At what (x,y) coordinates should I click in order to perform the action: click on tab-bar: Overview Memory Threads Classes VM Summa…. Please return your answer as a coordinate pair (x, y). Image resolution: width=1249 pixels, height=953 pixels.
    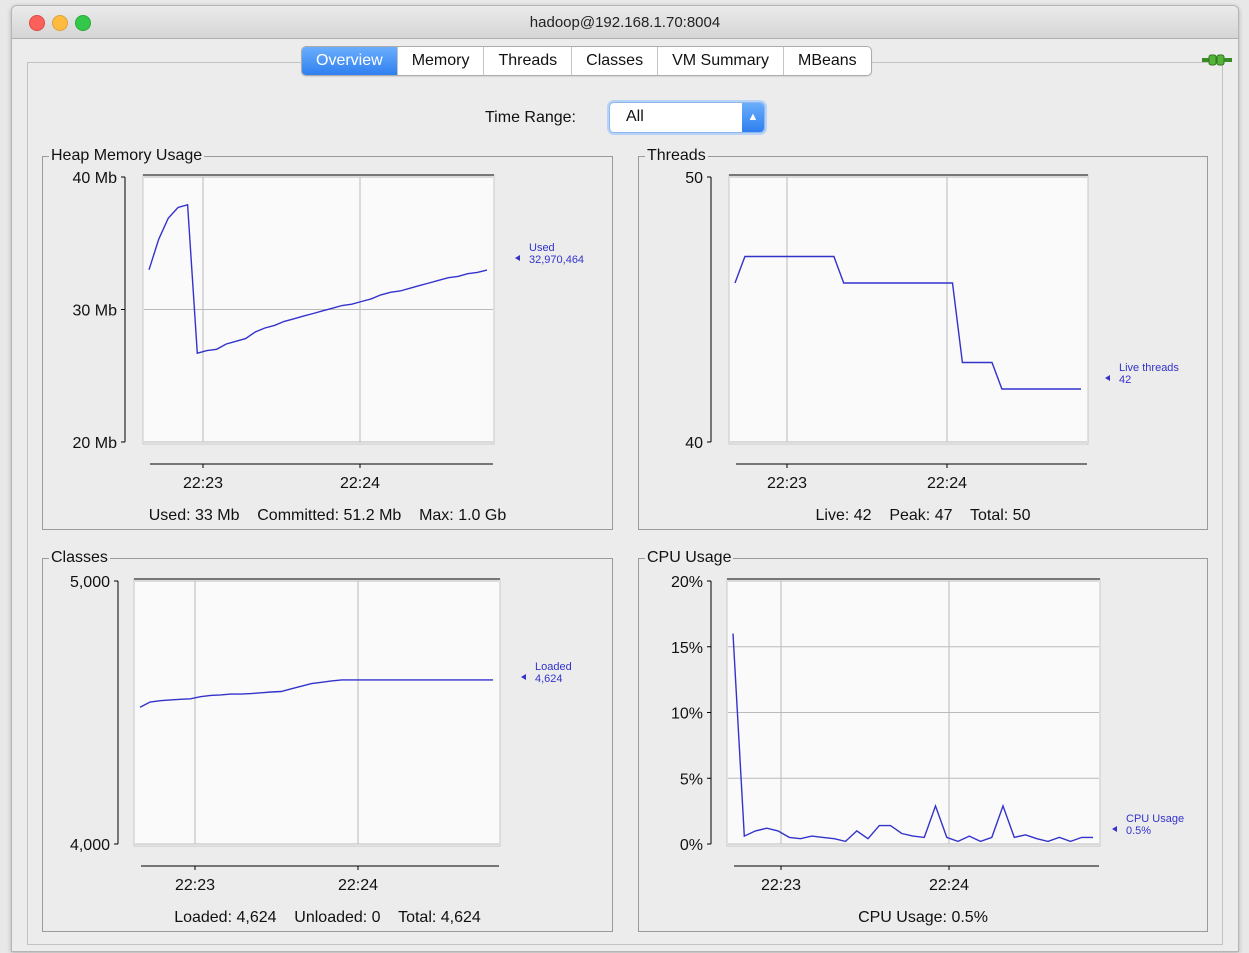
    Looking at the image, I should click on (586, 61).